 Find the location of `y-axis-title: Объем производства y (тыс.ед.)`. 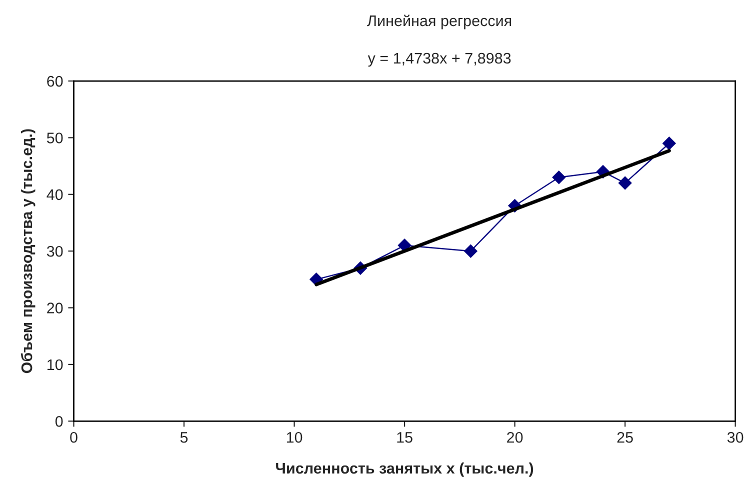

y-axis-title: Объем производства y (тыс.ед.) is located at coordinates (28, 251).